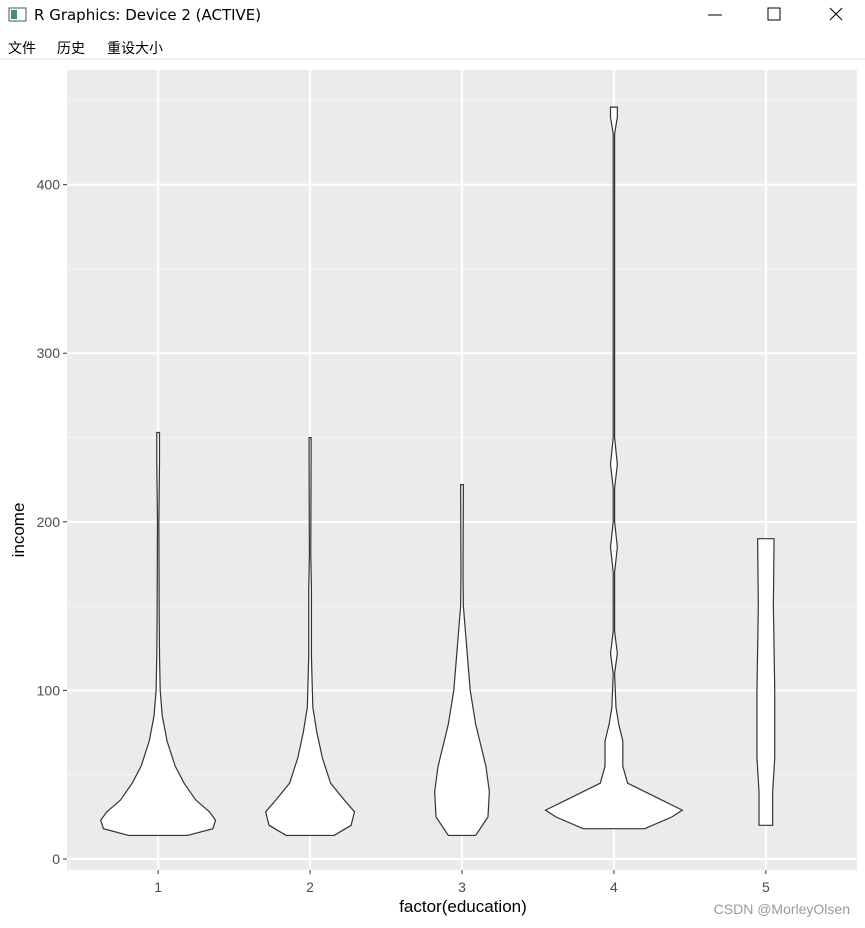 This screenshot has height=928, width=865. I want to click on y-tick-label: 400, so click(49, 185).